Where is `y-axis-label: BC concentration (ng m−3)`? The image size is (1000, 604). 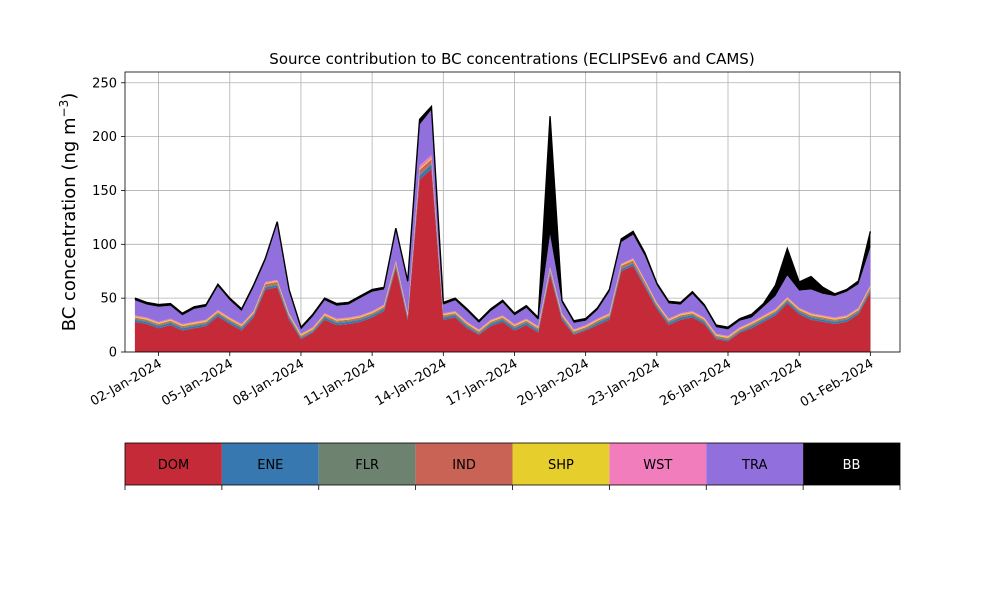
y-axis-label: BC concentration (ng m−3) is located at coordinates (68, 212).